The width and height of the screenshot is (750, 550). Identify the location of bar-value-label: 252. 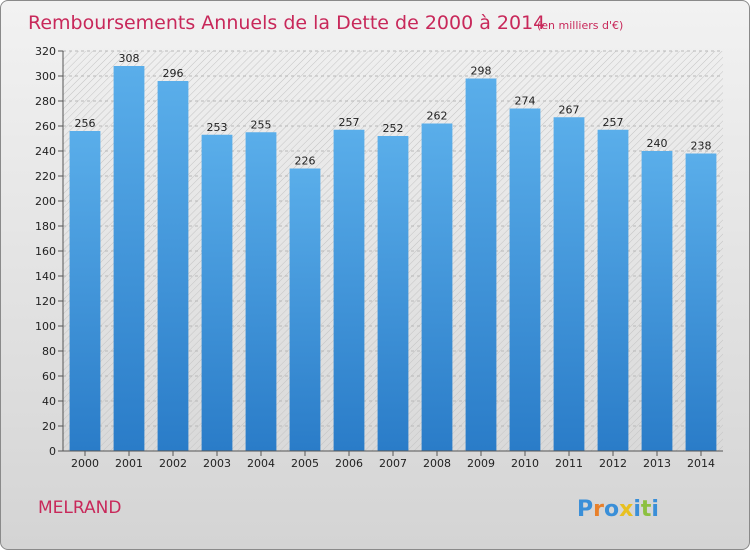
(393, 128).